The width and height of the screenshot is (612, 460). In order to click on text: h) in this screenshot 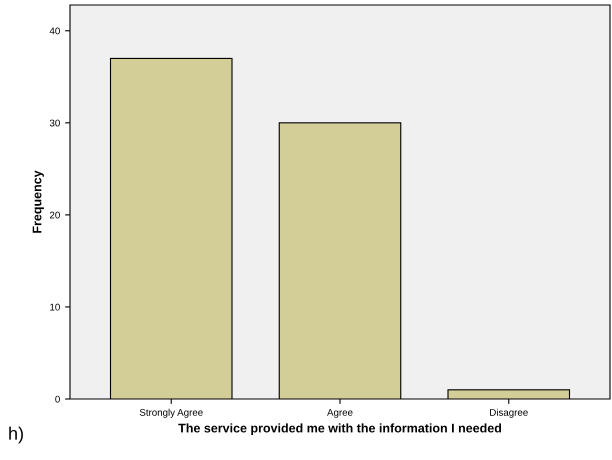, I will do `click(16, 435)`.